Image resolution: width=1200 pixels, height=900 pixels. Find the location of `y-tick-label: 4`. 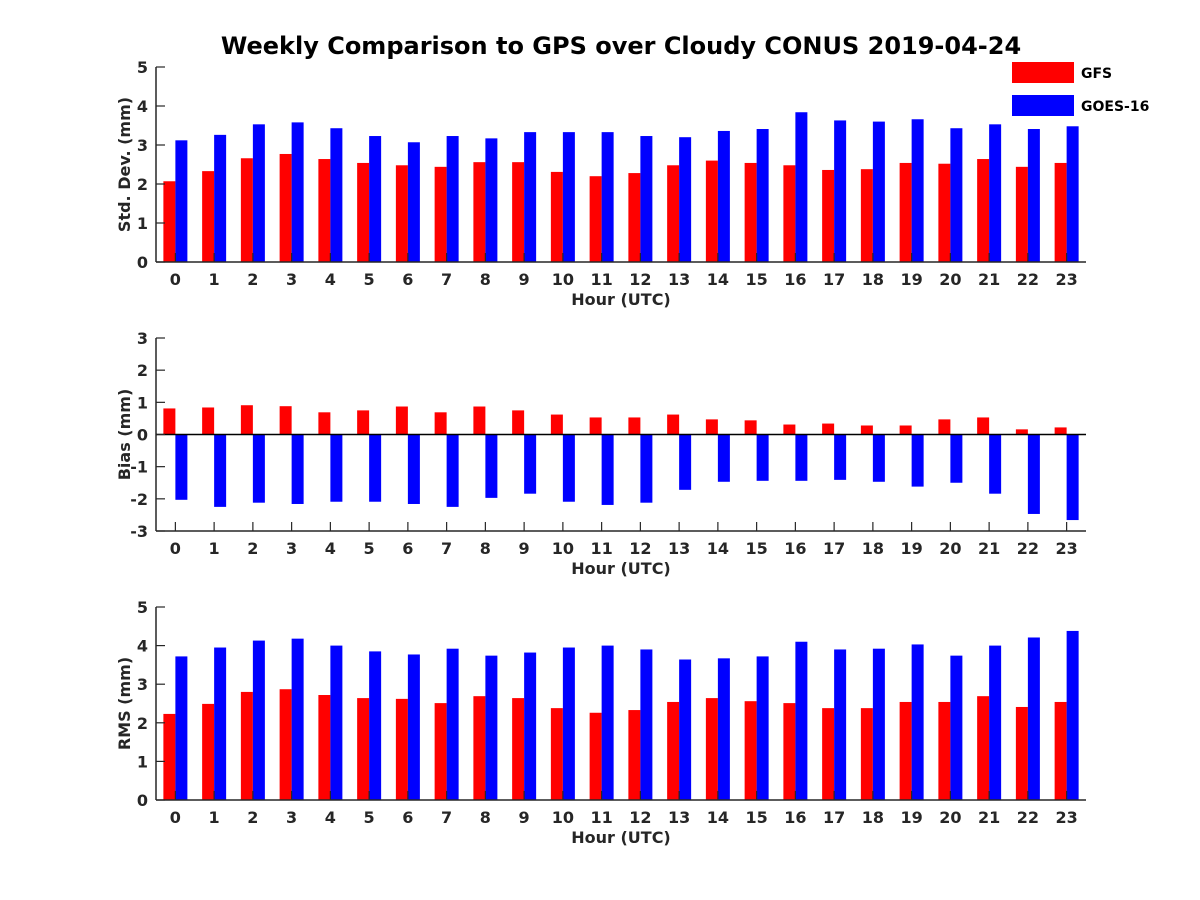

y-tick-label: 4 is located at coordinates (142, 106).